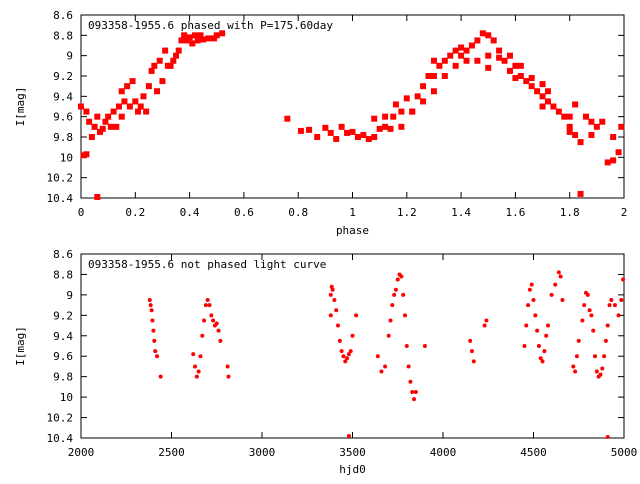 Image resolution: width=640 pixels, height=484 pixels. What do you see at coordinates (210, 25) in the screenshot?
I see `chart-title: 093358-1955.6 phased with P=175.60day` at bounding box center [210, 25].